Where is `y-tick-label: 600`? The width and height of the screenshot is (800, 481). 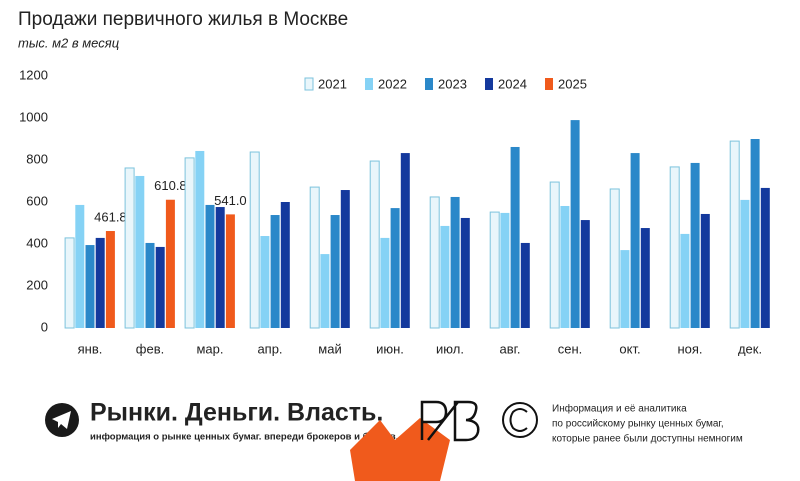 y-tick-label: 600 is located at coordinates (37, 200).